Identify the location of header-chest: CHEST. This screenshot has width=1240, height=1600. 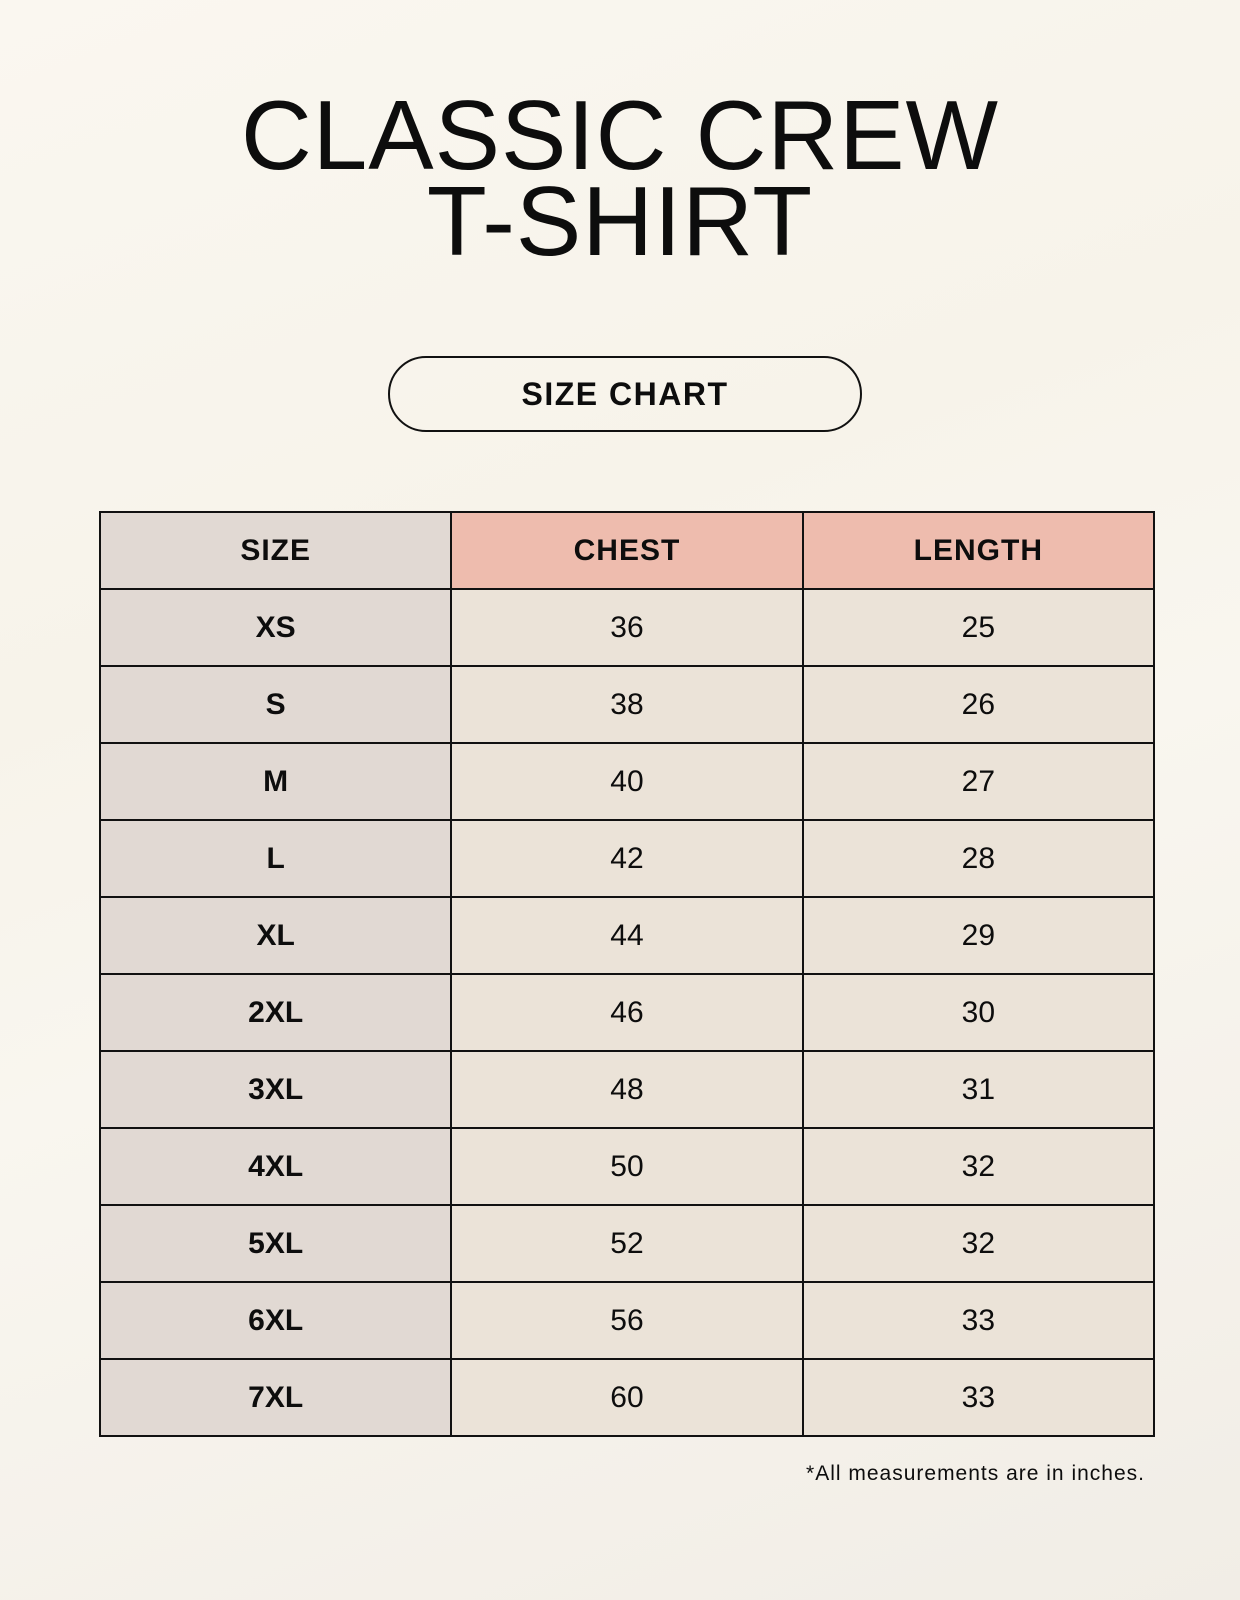
(627, 550).